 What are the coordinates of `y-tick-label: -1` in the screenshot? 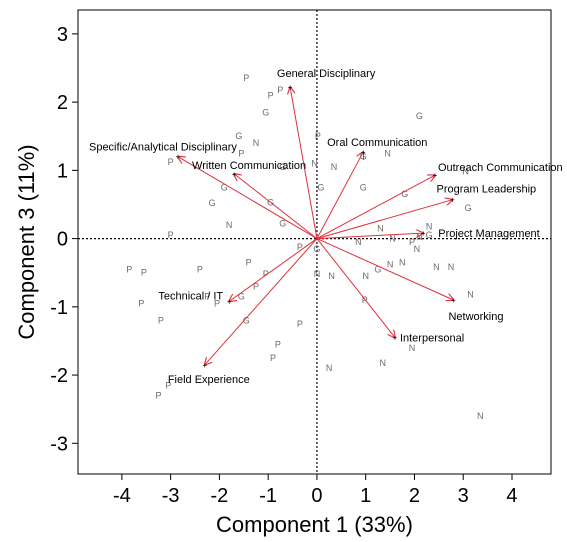 It's located at (59, 308).